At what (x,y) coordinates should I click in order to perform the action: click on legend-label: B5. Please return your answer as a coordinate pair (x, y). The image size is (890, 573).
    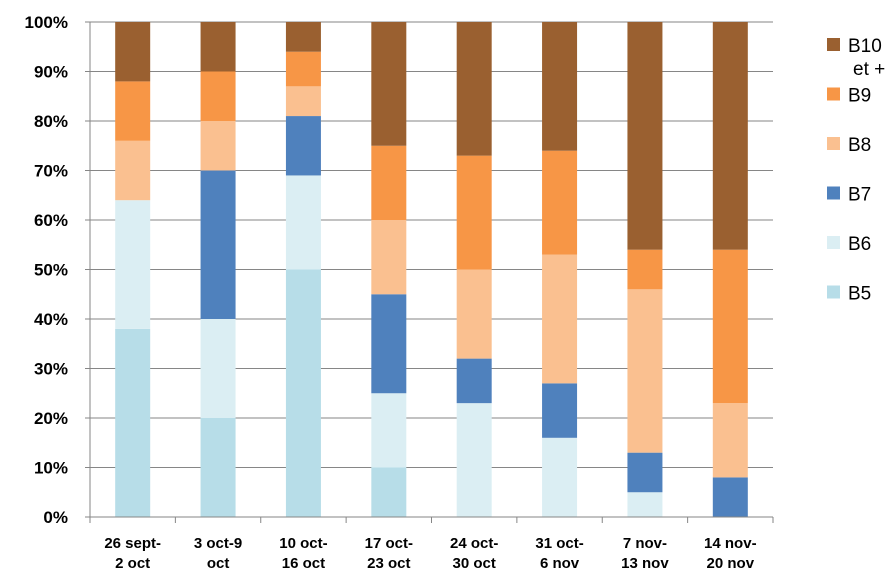
    Looking at the image, I should click on (859, 294).